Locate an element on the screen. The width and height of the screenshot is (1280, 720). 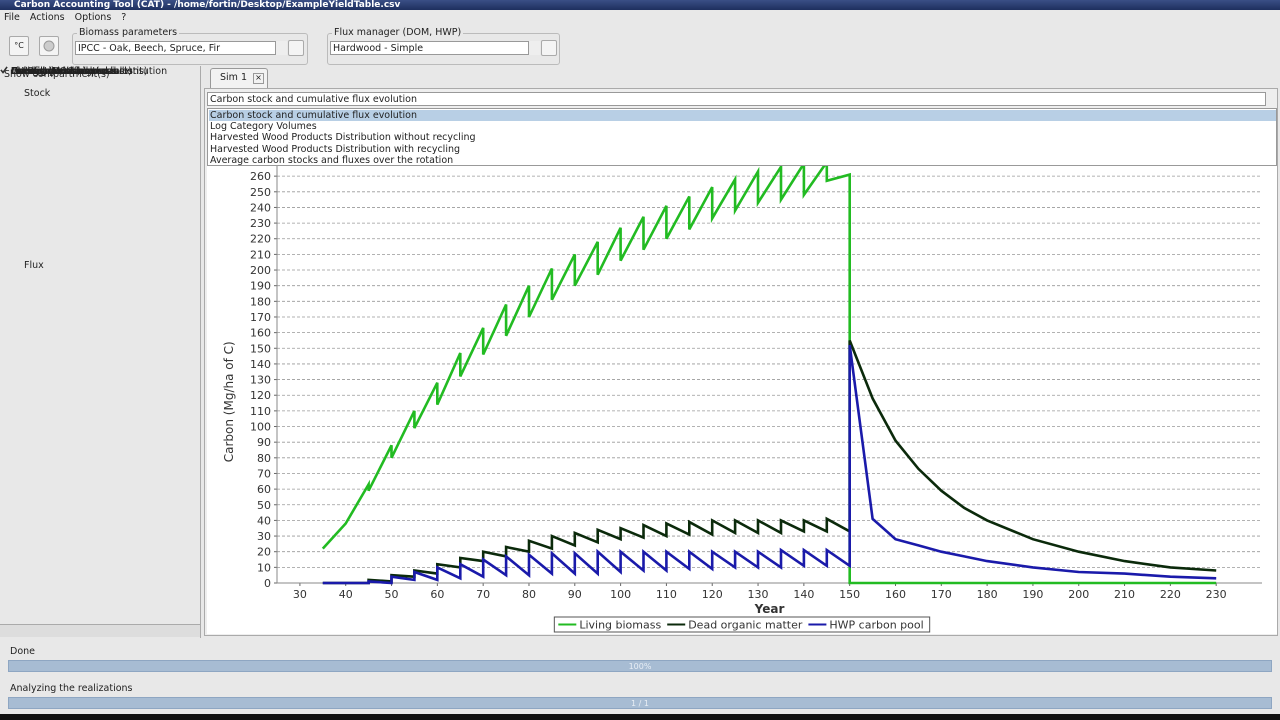
menu-item: Options is located at coordinates (93, 17).